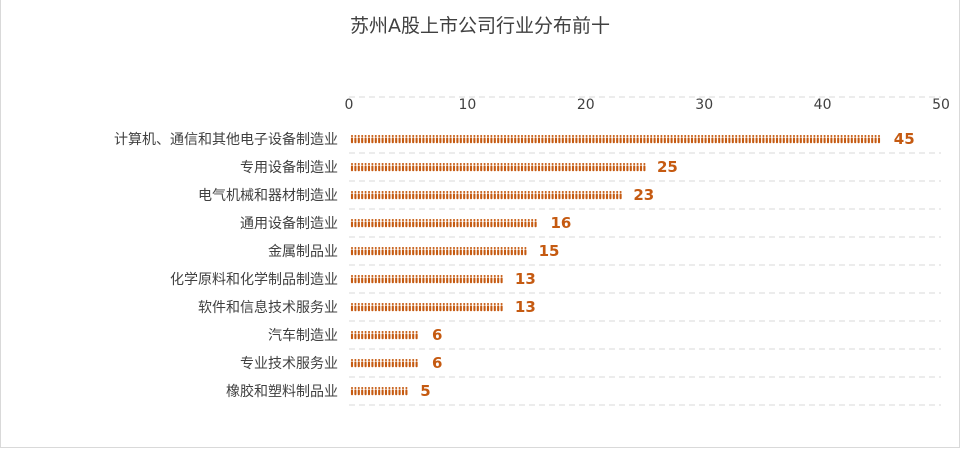 This screenshot has width=960, height=449. I want to click on value-label: 15, so click(549, 251).